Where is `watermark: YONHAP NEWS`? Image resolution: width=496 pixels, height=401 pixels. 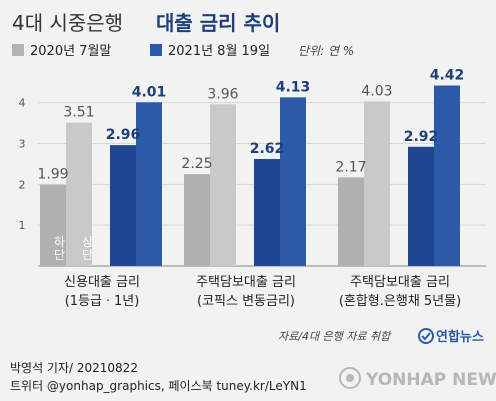 watermark: YONHAP NEWS is located at coordinates (417, 378).